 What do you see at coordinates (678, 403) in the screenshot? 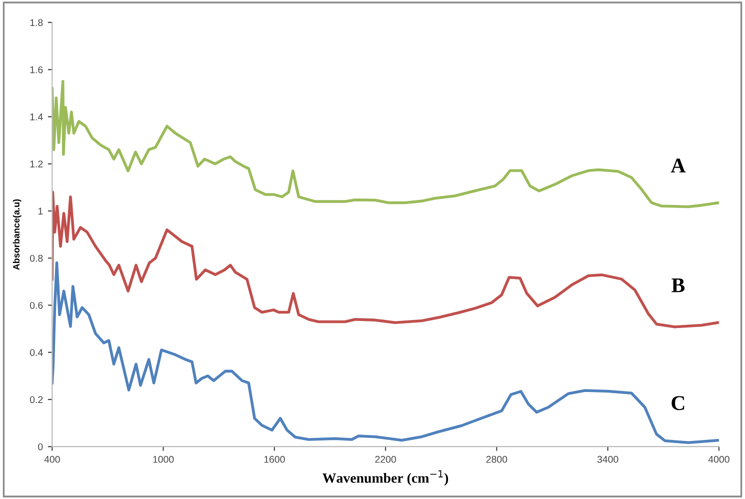
I see `series-label: C` at bounding box center [678, 403].